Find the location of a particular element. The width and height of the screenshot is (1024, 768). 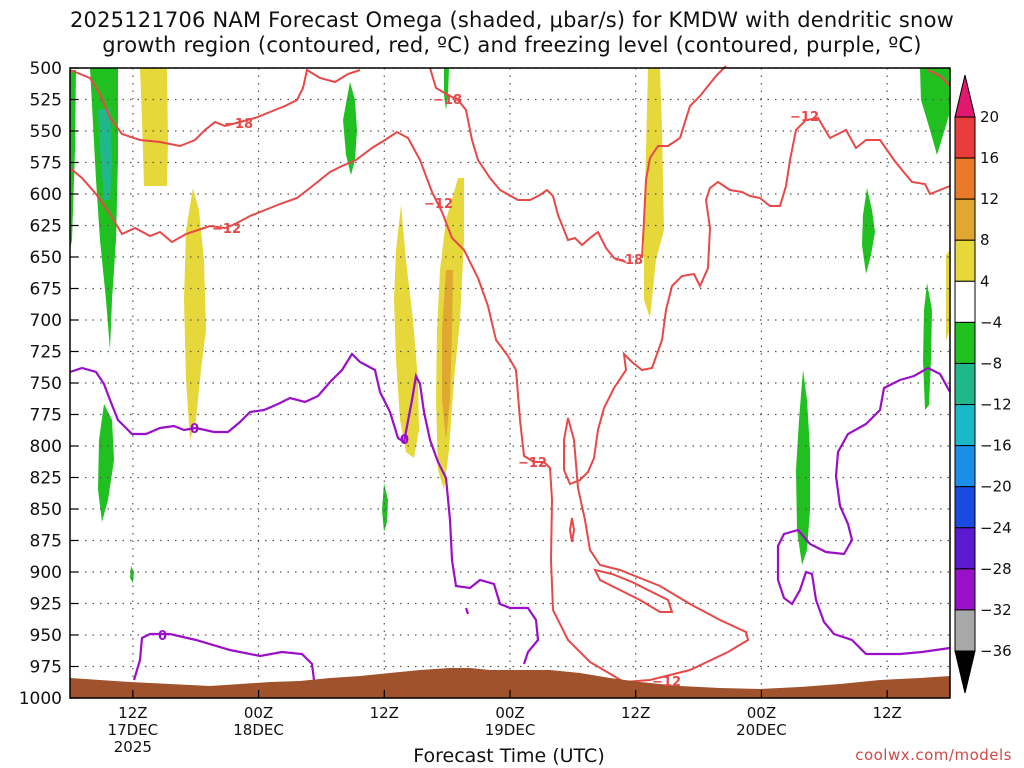

y-tick-label: 950 is located at coordinates (46, 636).